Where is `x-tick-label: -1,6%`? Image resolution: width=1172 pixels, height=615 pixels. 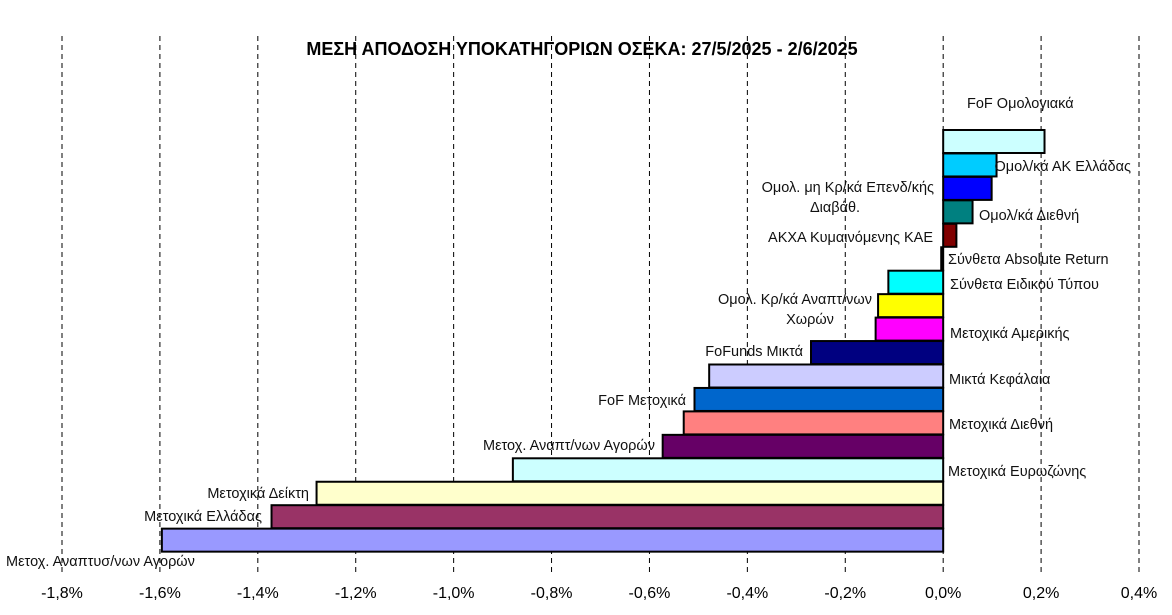 x-tick-label: -1,6% is located at coordinates (160, 593).